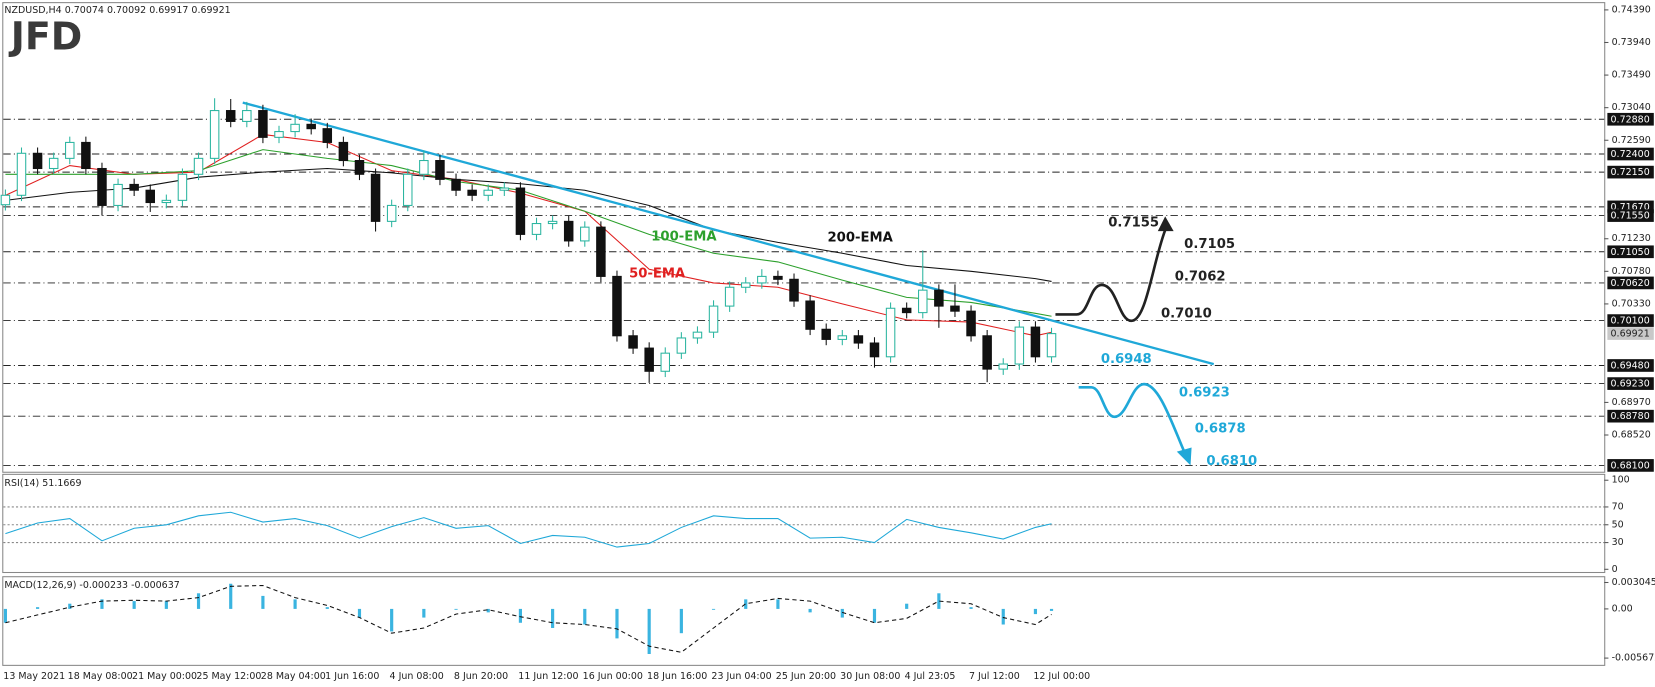 This screenshot has width=1655, height=687. What do you see at coordinates (677, 676) in the screenshot?
I see `x-tick-label: 18 Jun 16:00` at bounding box center [677, 676].